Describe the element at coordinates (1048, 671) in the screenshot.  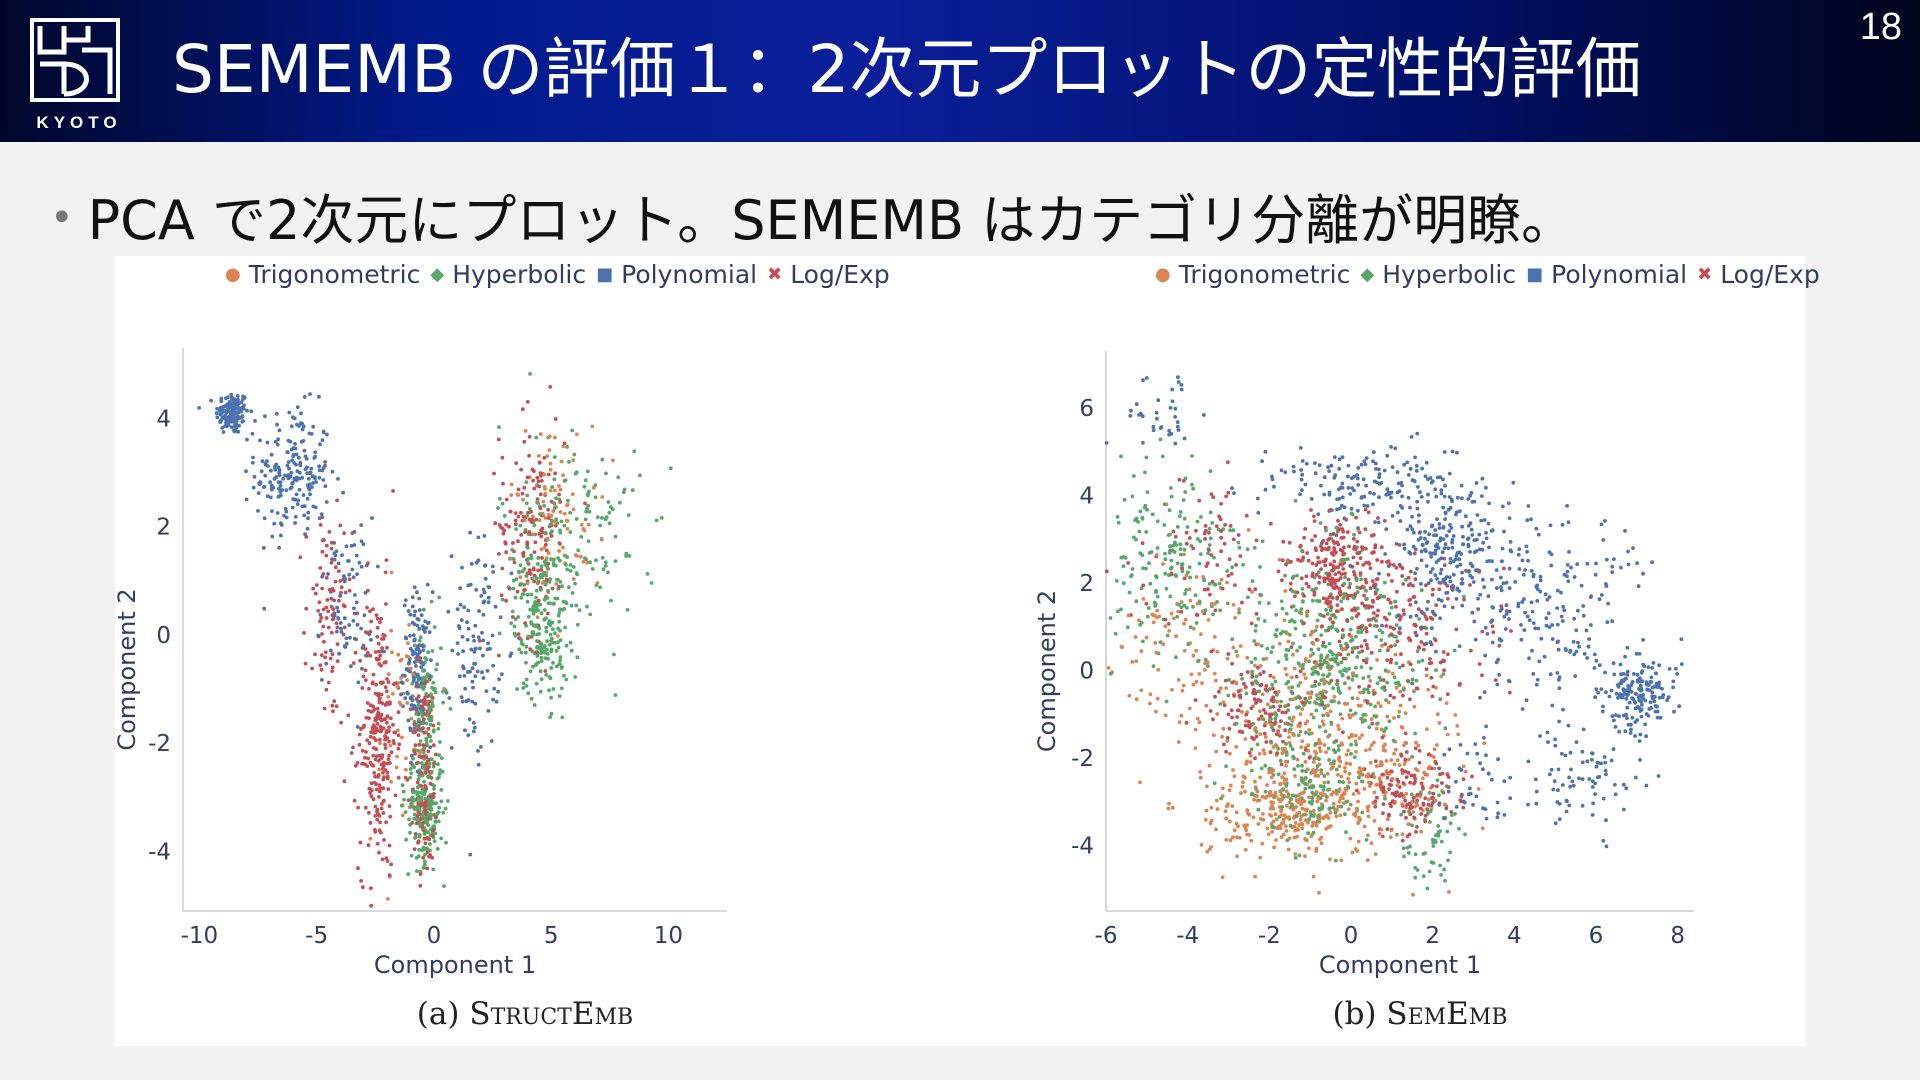
I see `y-axis-label: Component 2` at that location.